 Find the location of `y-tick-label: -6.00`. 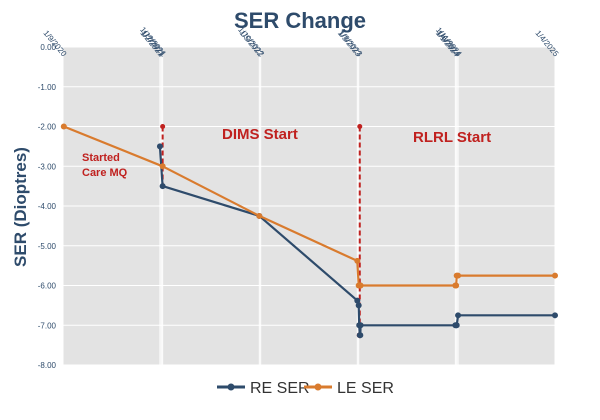

y-tick-label: -6.00 is located at coordinates (47, 286).